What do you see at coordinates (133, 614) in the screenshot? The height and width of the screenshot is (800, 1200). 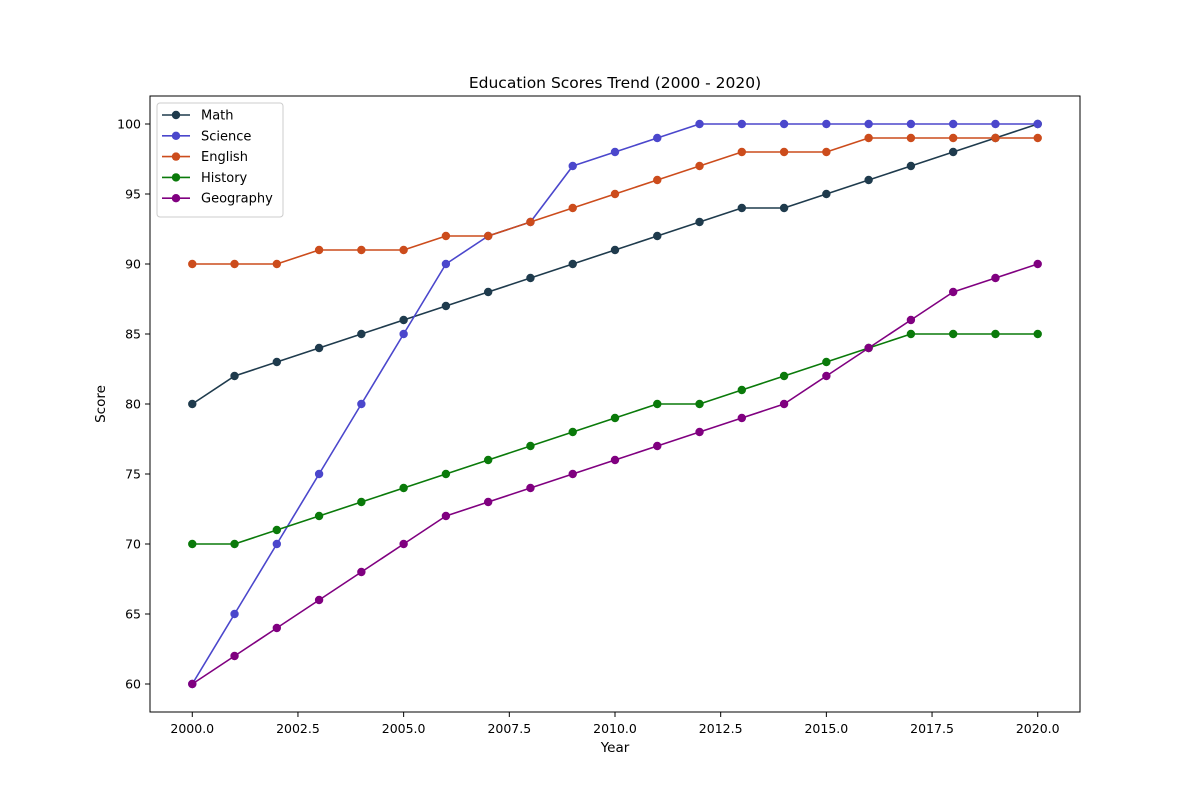 I see `y-tick-label: 65` at bounding box center [133, 614].